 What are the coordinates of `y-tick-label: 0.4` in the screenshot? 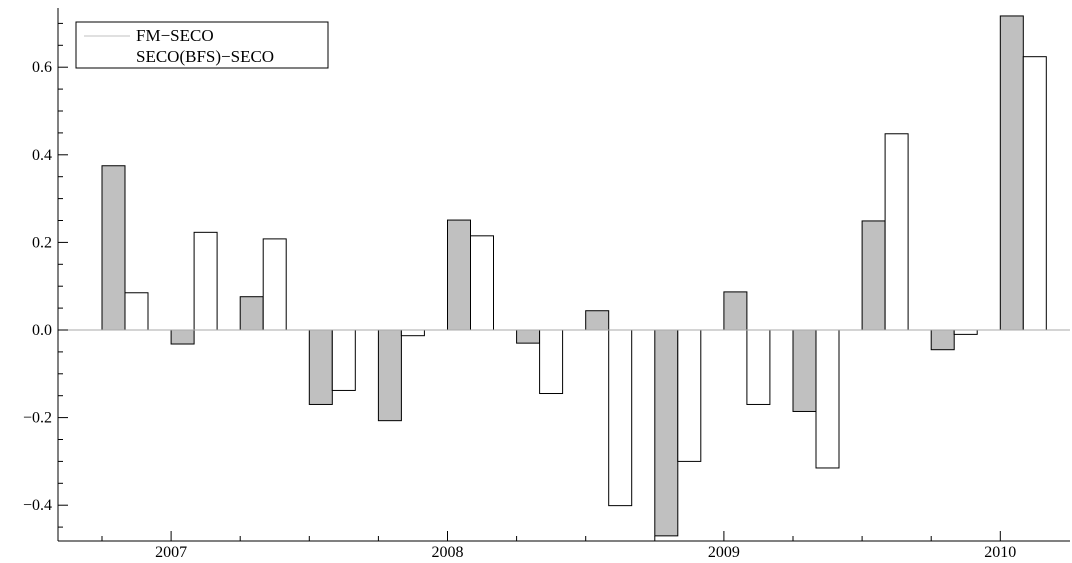 It's located at (42, 155).